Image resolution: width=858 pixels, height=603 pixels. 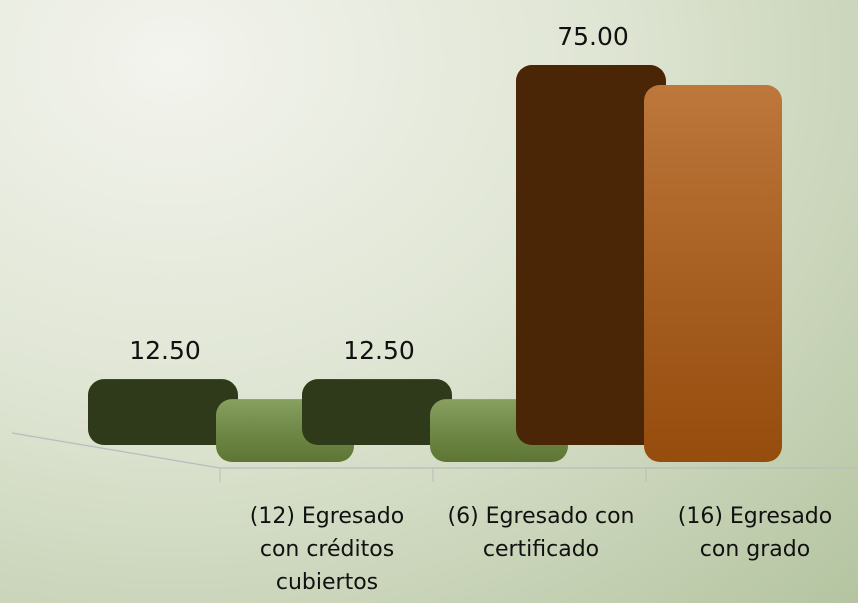 What do you see at coordinates (327, 549) in the screenshot?
I see `x-tick-label: (12) Egresado con créditos cubiertos` at bounding box center [327, 549].